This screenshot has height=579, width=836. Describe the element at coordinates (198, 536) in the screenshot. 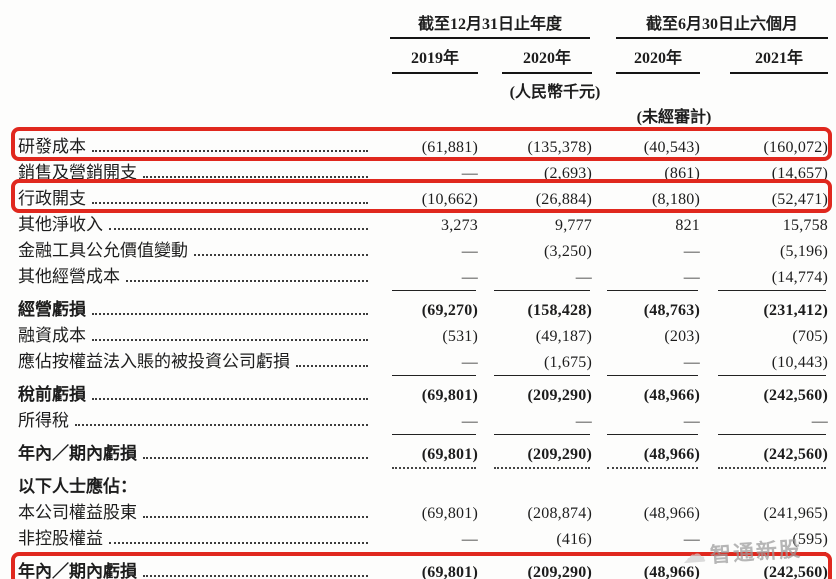

I see `row-label-cell: 非控股權益` at that location.